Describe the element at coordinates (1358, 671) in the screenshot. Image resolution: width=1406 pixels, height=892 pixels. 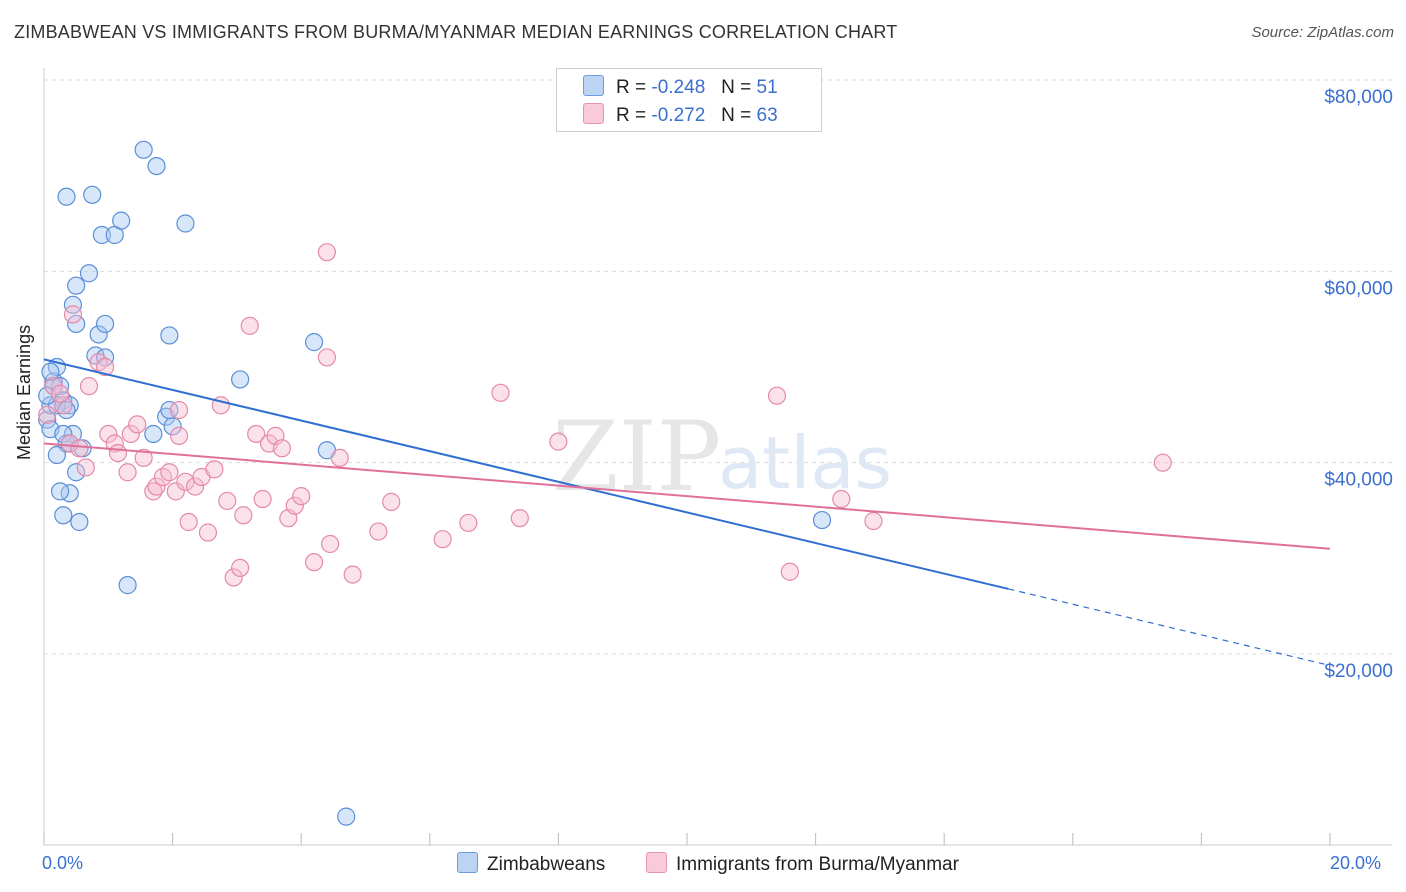
I see `y-tick-label: $20,000` at that location.